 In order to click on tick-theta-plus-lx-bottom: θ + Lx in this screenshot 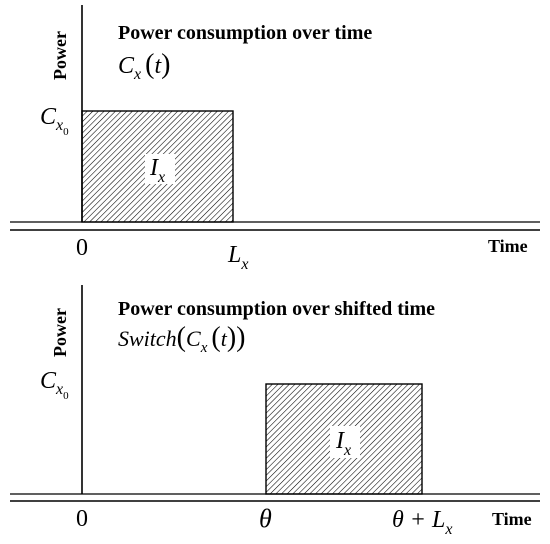, I will do `click(422, 522)`.